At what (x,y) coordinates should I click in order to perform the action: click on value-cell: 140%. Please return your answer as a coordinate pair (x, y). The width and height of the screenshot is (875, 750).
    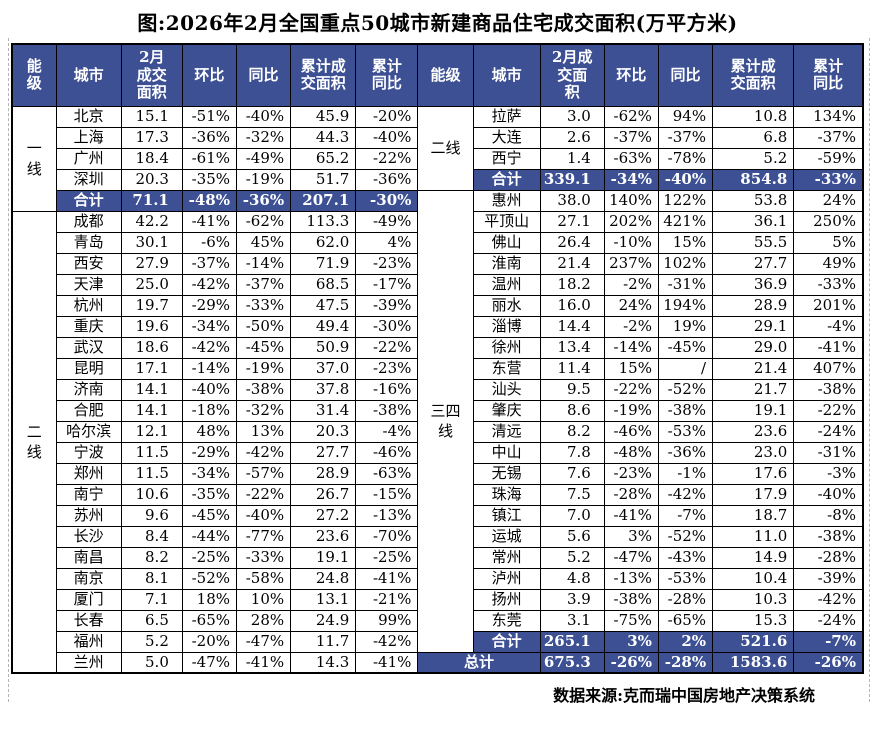
    Looking at the image, I should click on (631, 200).